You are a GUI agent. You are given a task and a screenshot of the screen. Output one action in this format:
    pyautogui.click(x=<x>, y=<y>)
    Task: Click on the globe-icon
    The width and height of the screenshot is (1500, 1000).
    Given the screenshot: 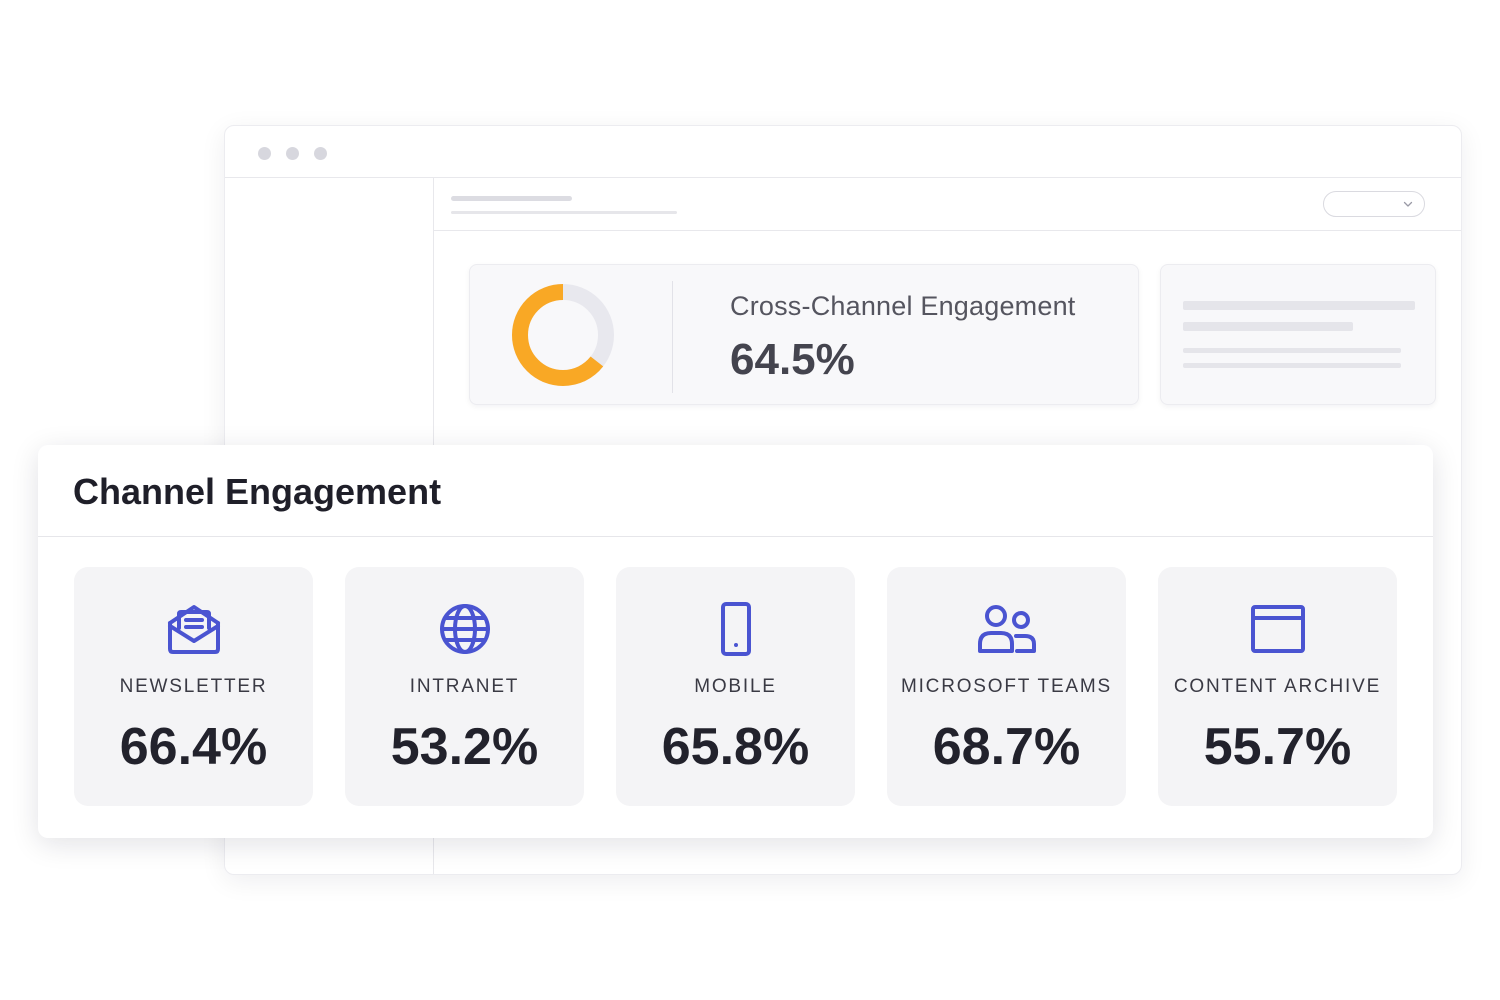 What is the action you would take?
    pyautogui.click(x=465, y=629)
    